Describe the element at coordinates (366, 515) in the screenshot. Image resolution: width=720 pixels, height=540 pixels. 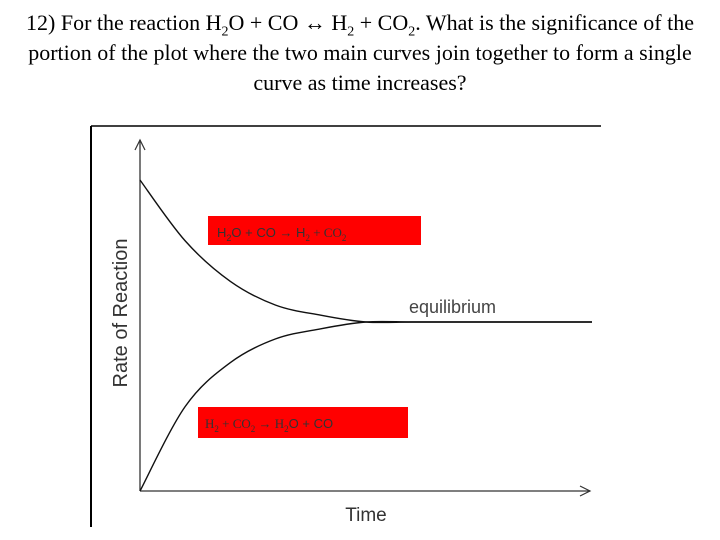
I see `x-axis-label: Time` at that location.